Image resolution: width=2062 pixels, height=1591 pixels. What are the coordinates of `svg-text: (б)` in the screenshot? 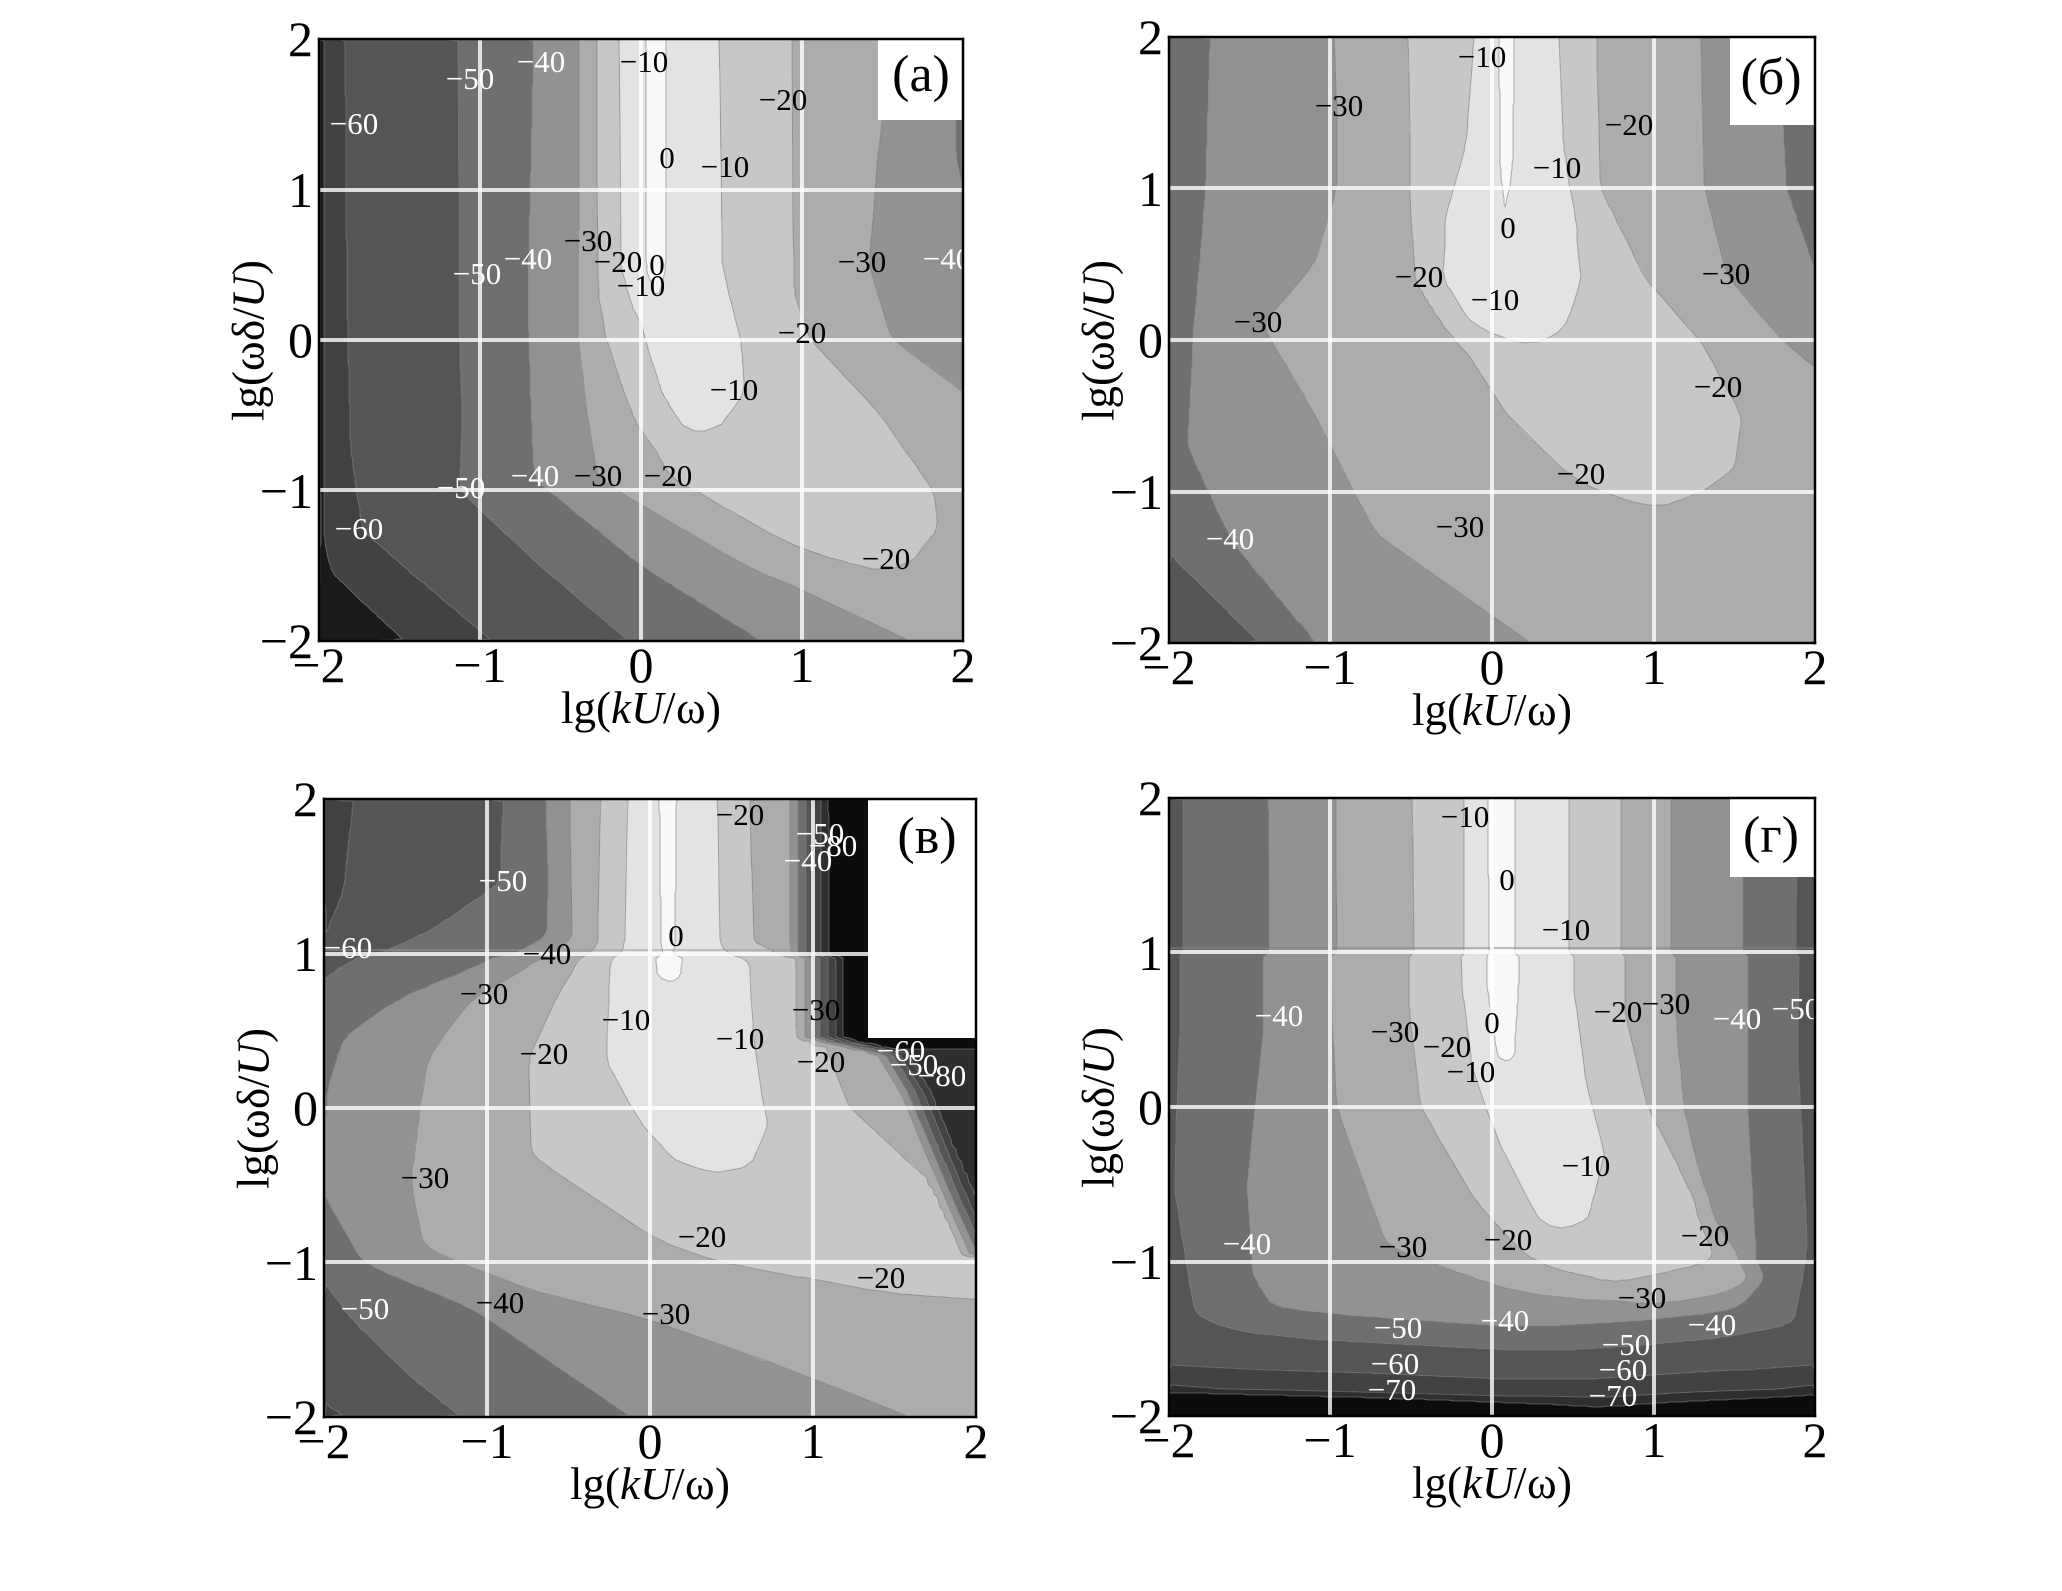 It's located at (1770, 77).